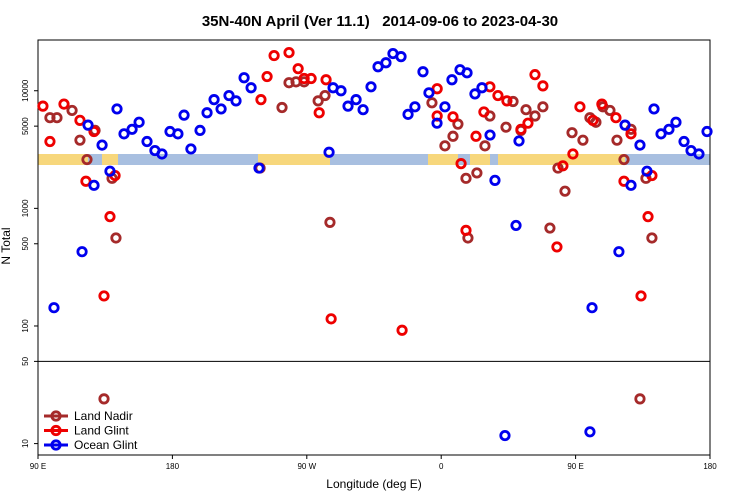 This screenshot has width=750, height=500. Describe the element at coordinates (25, 443) in the screenshot. I see `y-tick-label: 10` at that location.